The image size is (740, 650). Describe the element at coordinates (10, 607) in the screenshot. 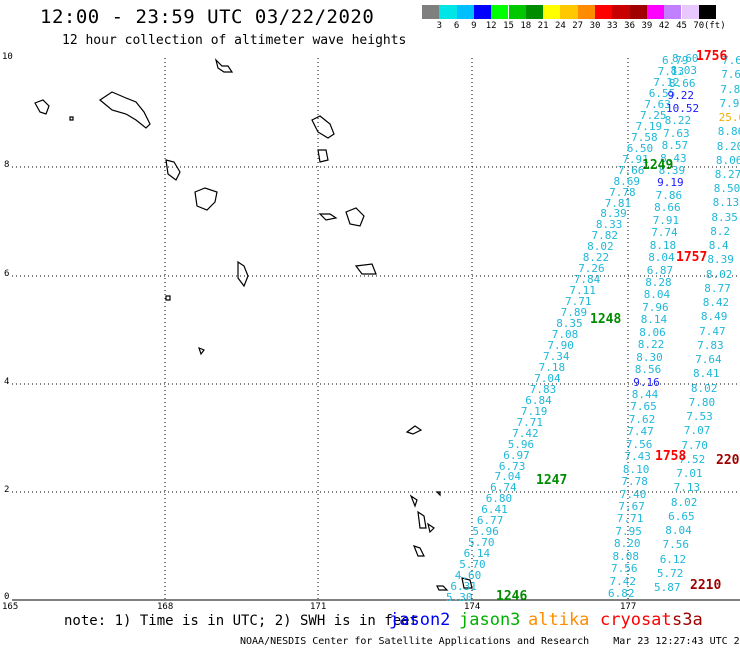

I see `x-tick-165: 165` at that location.